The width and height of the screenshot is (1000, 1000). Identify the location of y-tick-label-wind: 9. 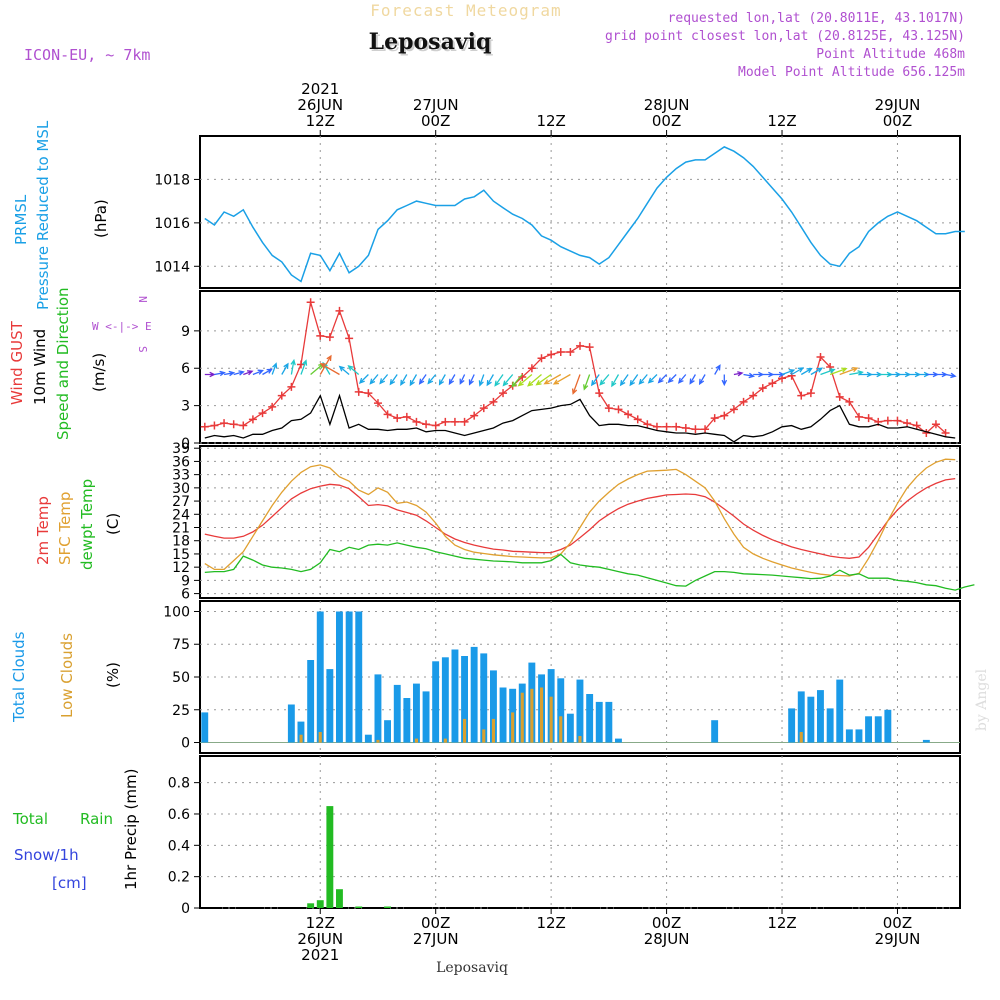
(185, 332).